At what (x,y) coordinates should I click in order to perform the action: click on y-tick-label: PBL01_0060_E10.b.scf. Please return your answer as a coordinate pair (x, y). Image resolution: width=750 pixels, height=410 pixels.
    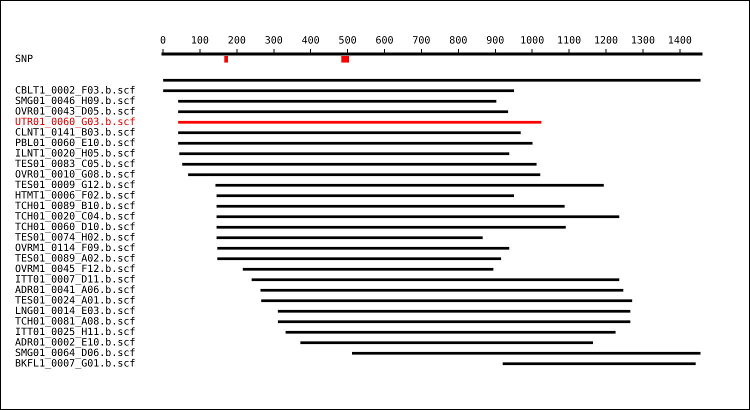
    Looking at the image, I should click on (75, 143).